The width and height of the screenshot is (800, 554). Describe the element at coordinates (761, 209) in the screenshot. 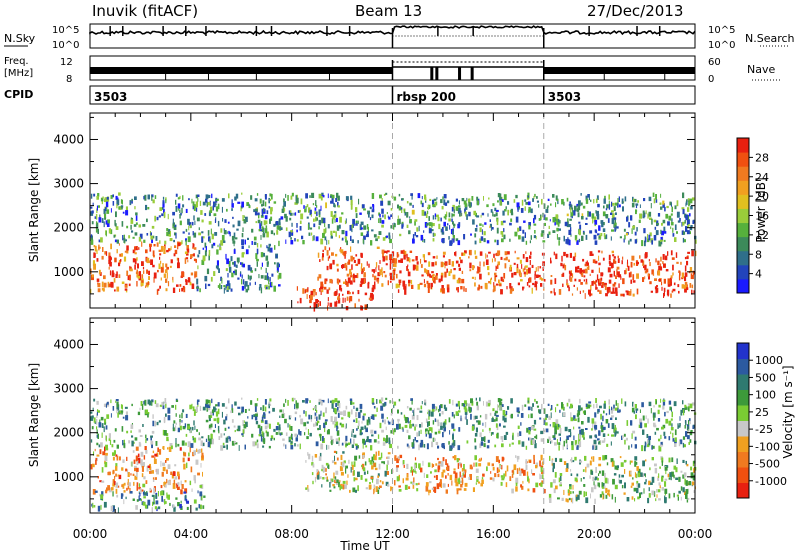

I see `power-colorbar-title: Power [dB]` at that location.